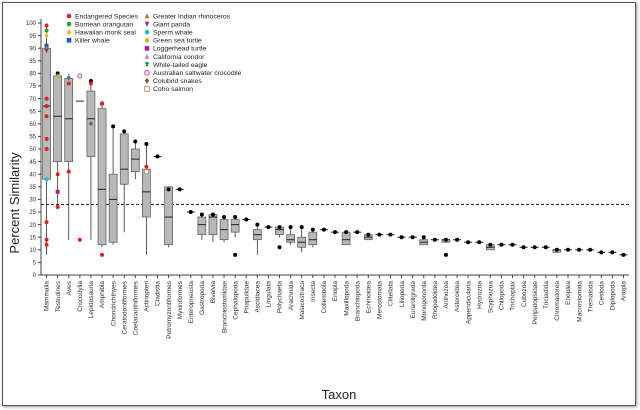  I want to click on box-echinoidea, so click(368, 236).